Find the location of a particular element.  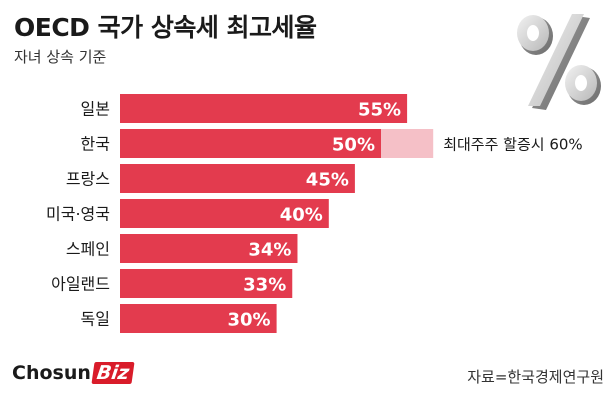

percent-icon is located at coordinates (559, 62).